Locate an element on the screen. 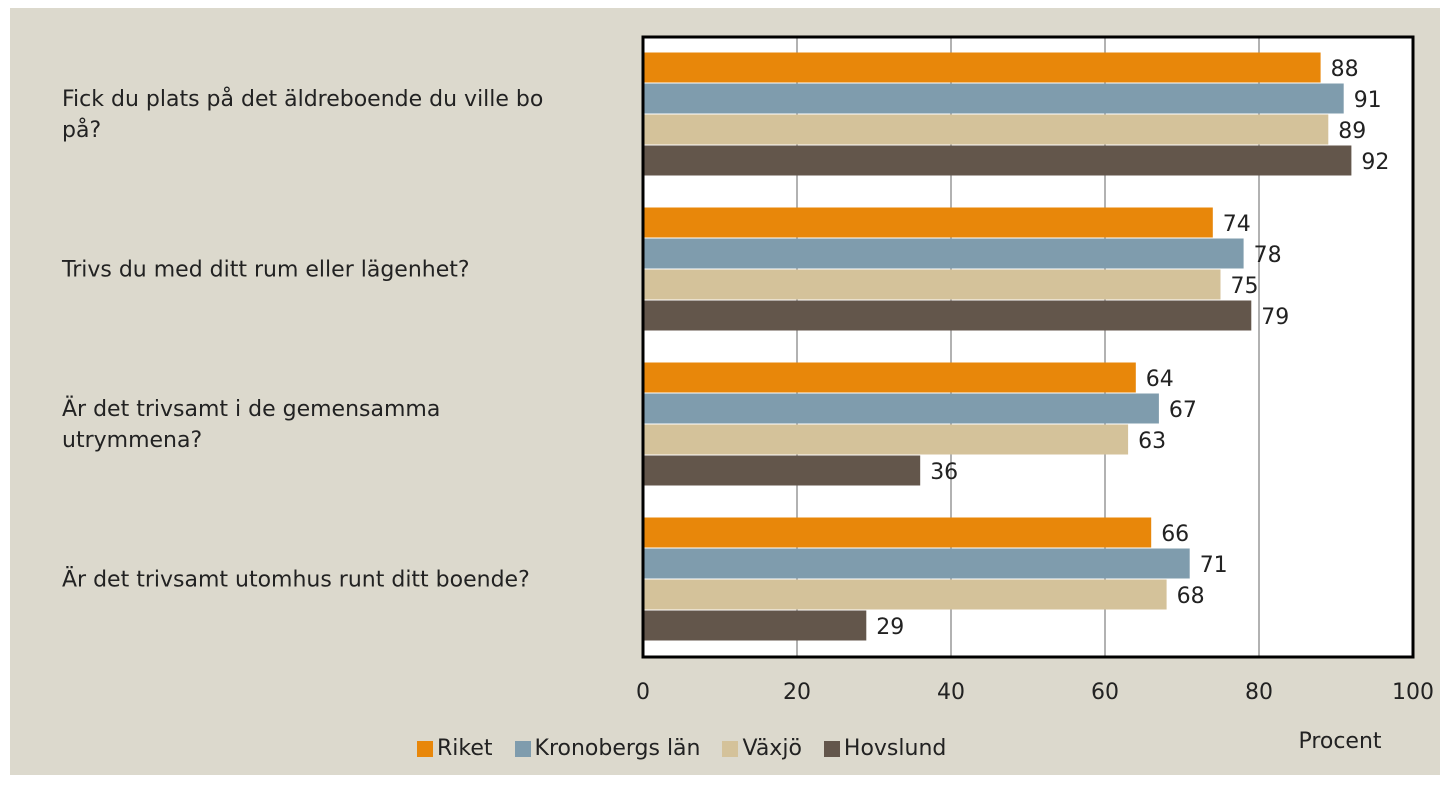 The height and width of the screenshot is (787, 1448). x-tick-label: 80 is located at coordinates (1259, 692).